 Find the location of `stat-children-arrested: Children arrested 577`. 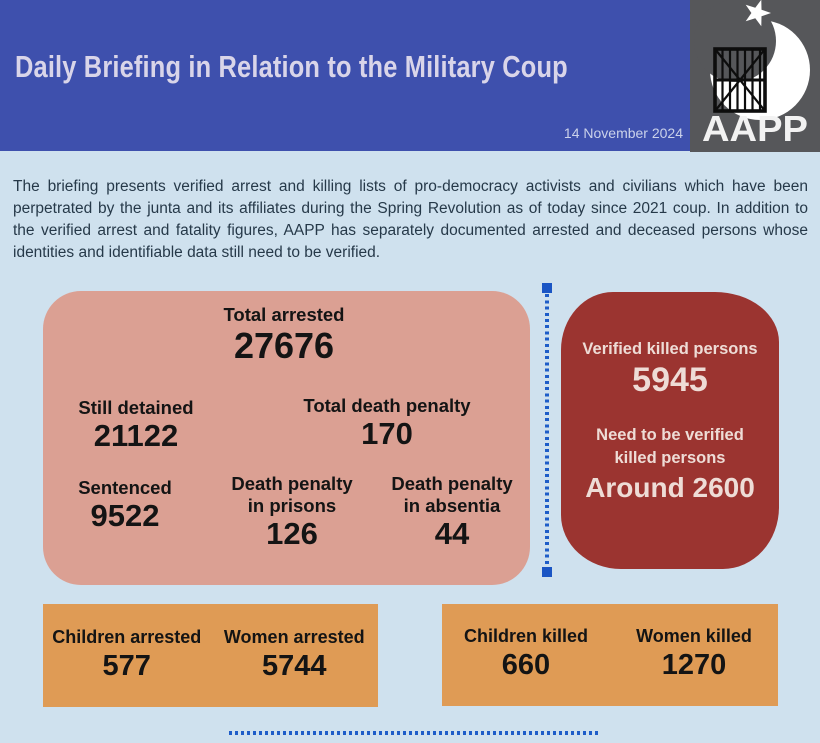

stat-children-arrested: Children arrested 577 is located at coordinates (127, 655).